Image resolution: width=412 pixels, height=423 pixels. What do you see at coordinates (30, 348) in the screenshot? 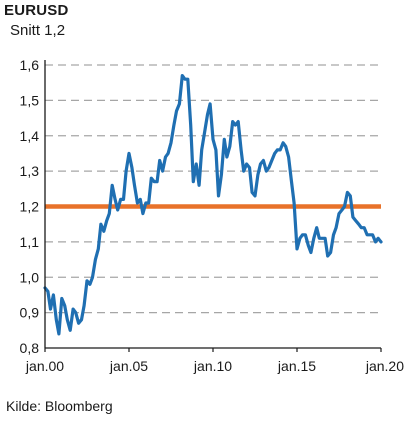
I see `y-tick-label: 0,8` at bounding box center [30, 348].